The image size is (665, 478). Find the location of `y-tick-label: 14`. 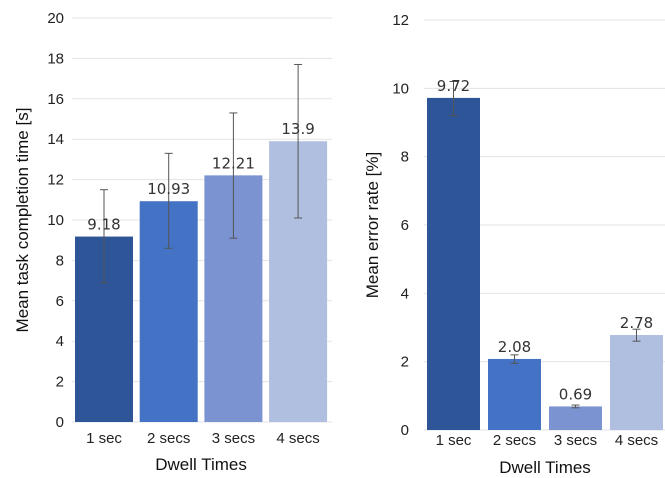

y-tick-label: 14 is located at coordinates (55, 139).